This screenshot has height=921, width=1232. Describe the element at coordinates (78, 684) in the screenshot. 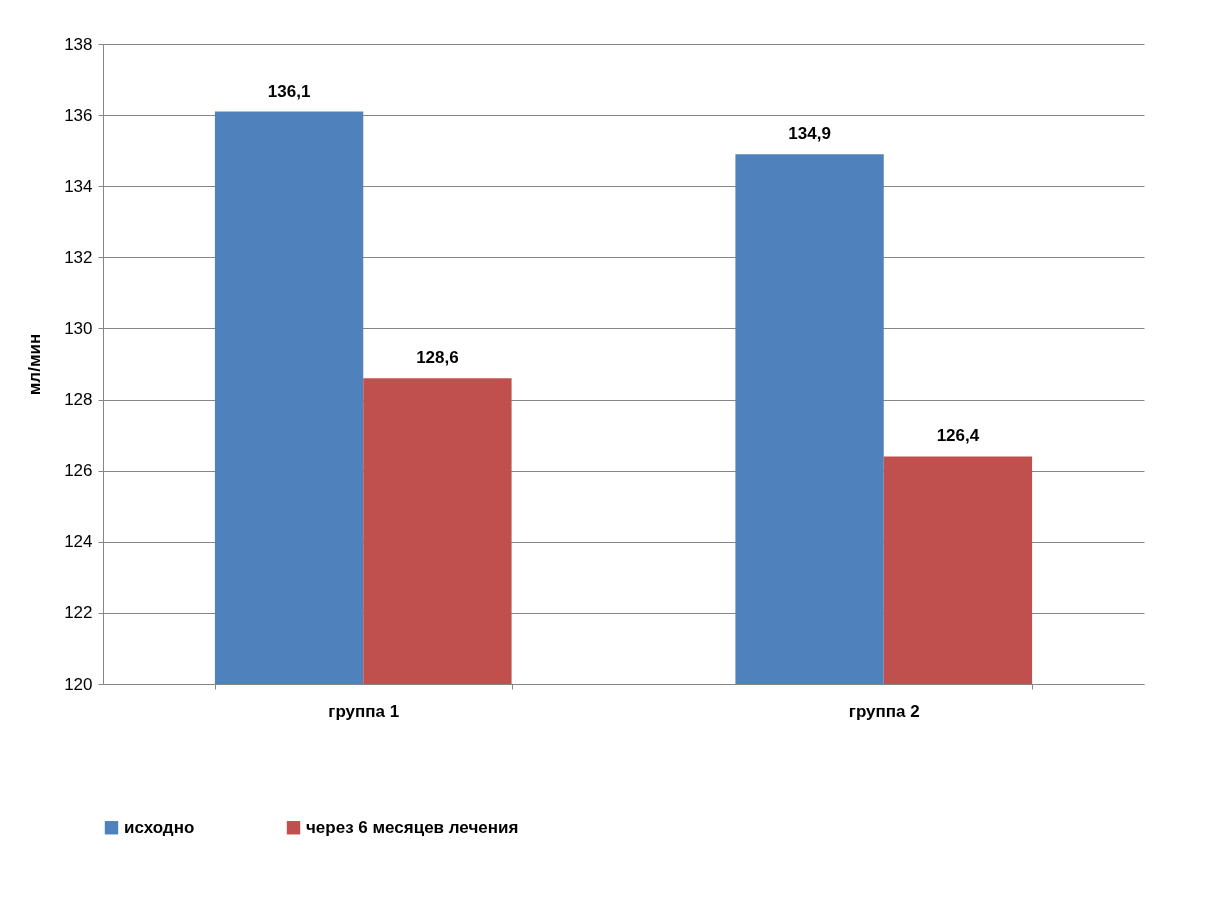

I see `y-tick-label: 120` at that location.